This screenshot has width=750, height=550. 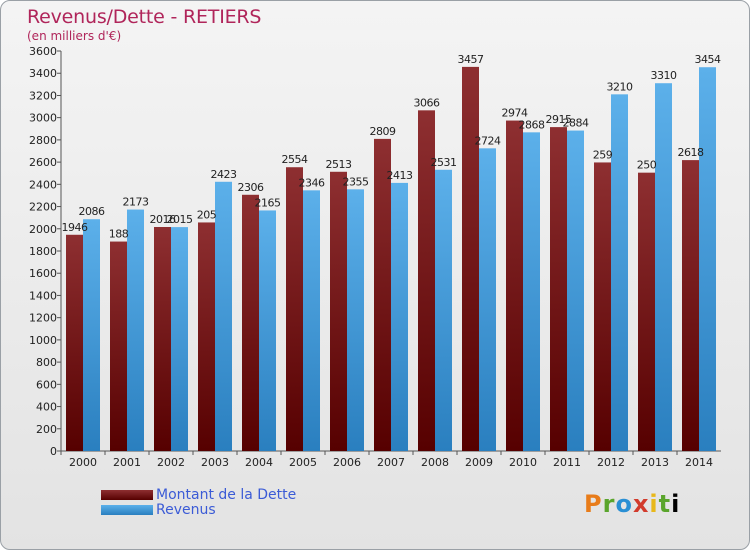 I want to click on x-tick-label: 2014, so click(x=699, y=462).